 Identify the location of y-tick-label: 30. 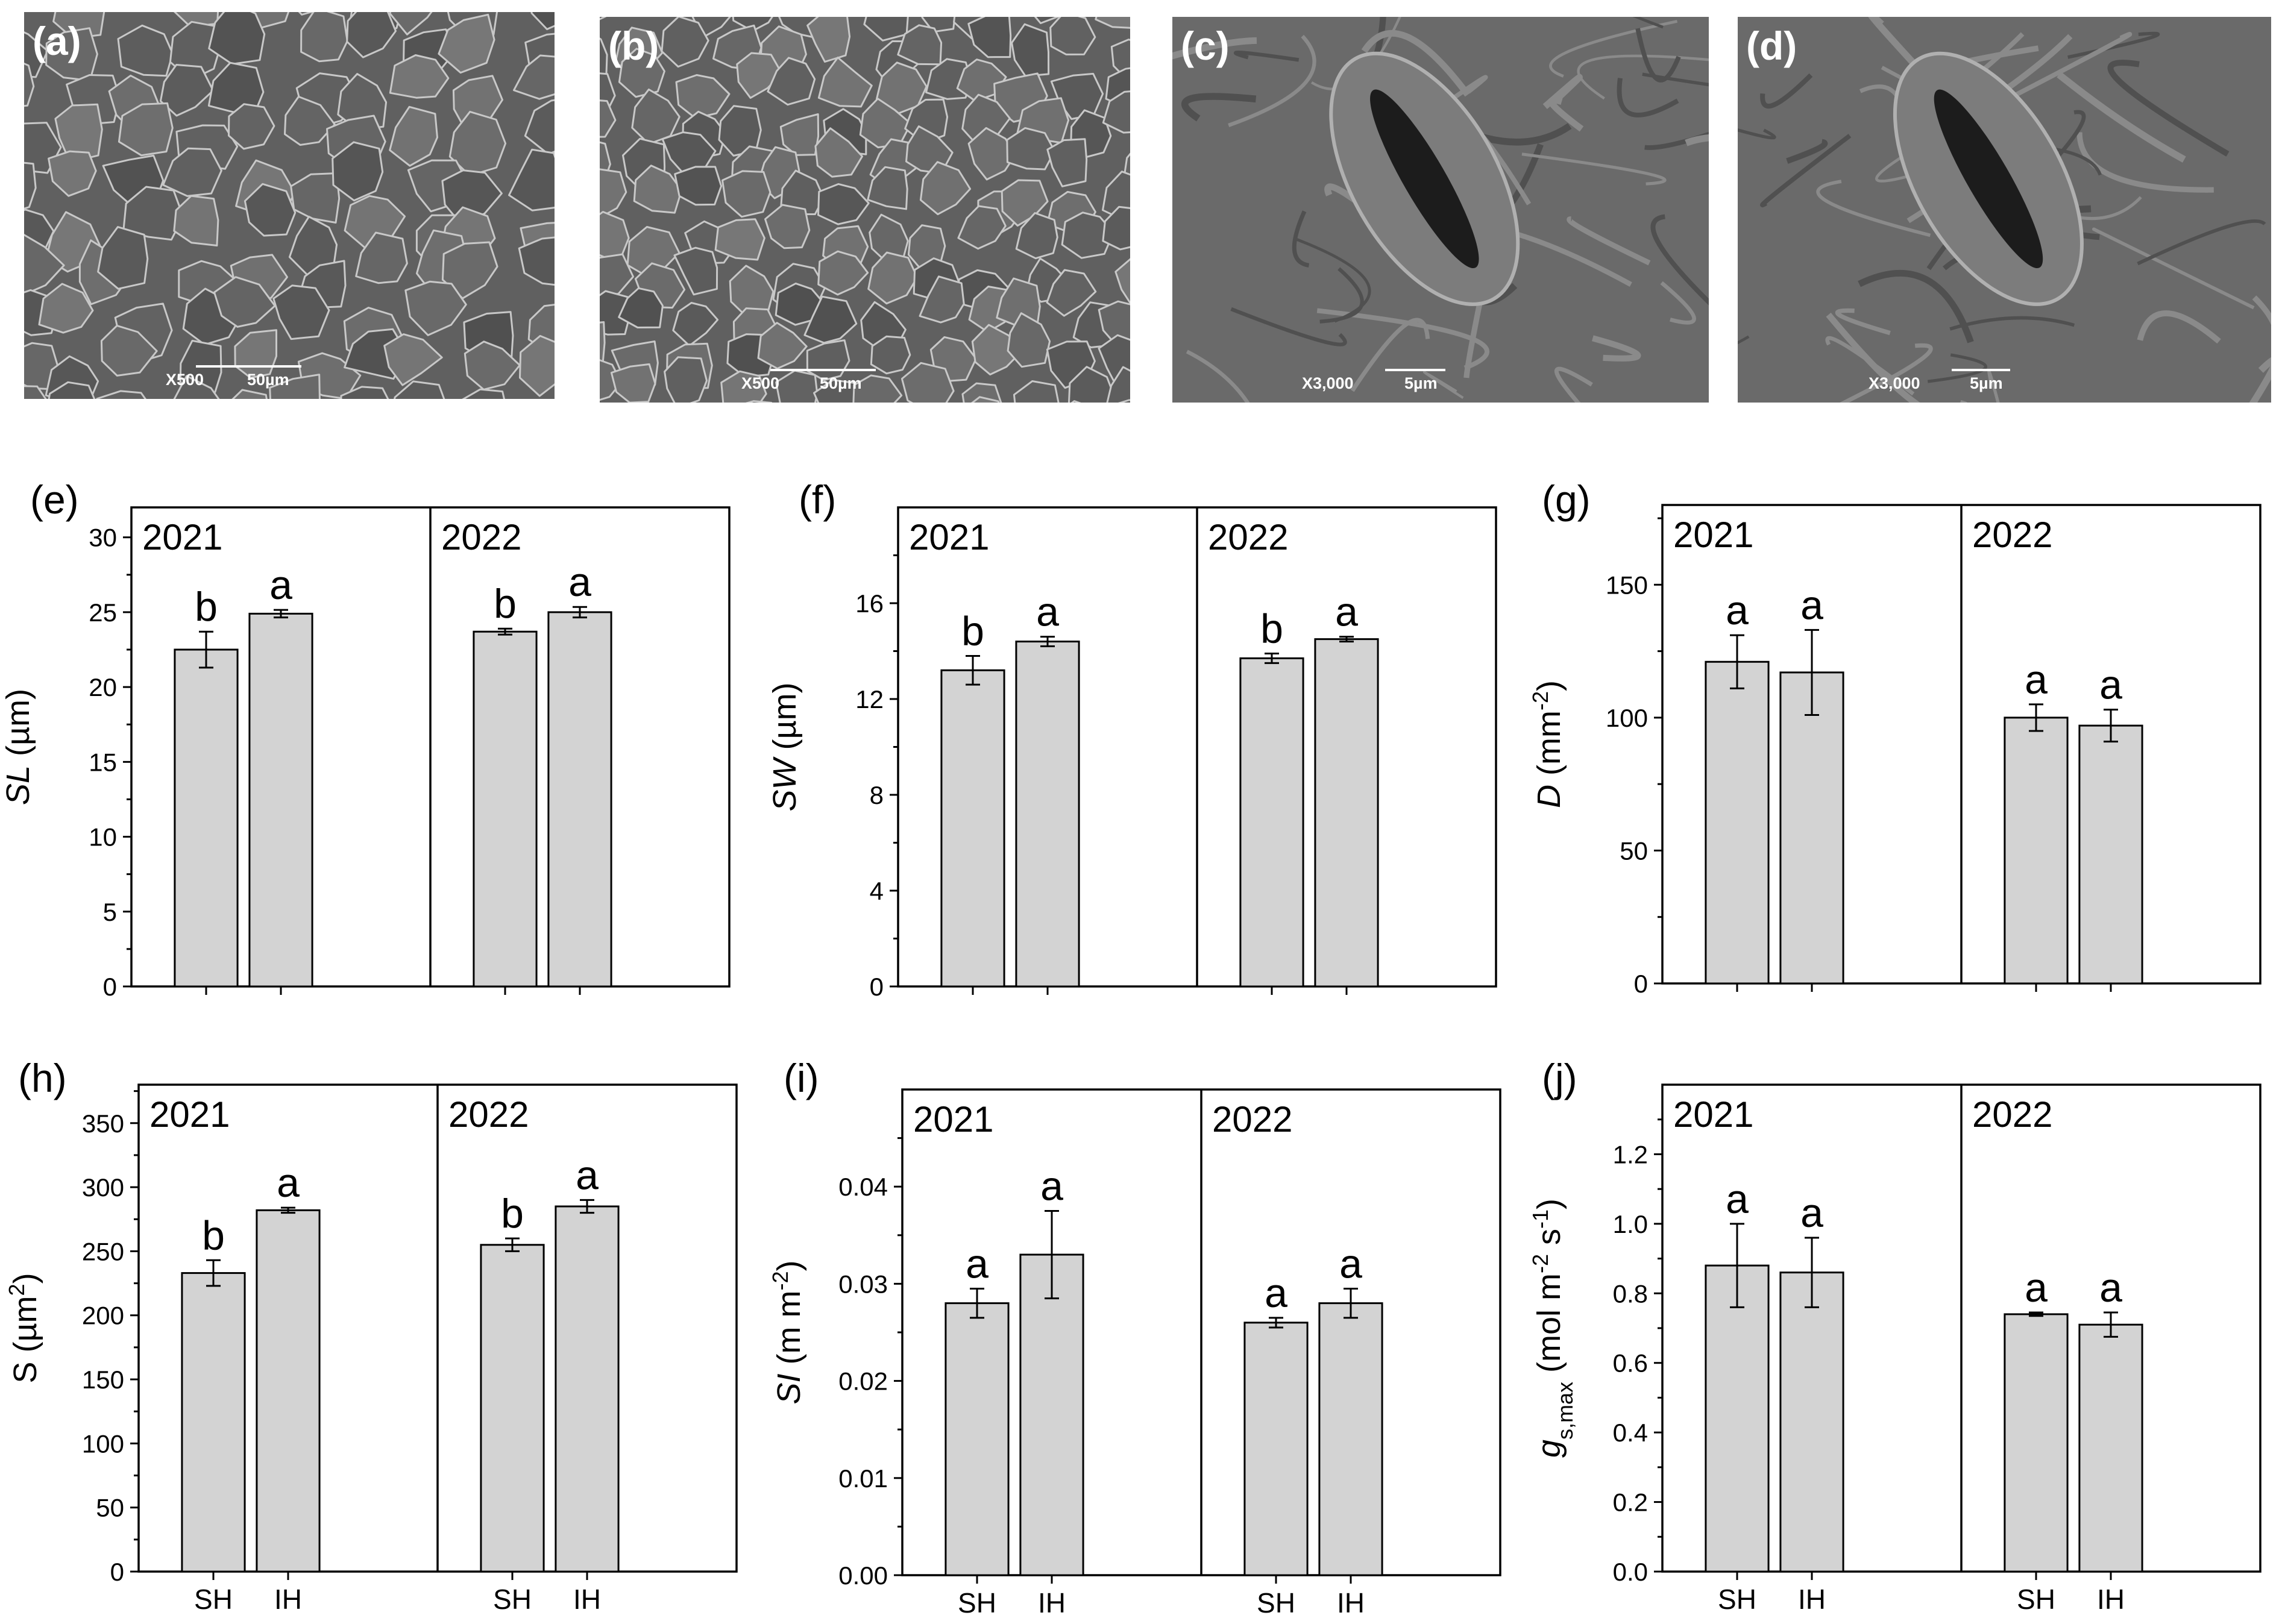
(103, 538).